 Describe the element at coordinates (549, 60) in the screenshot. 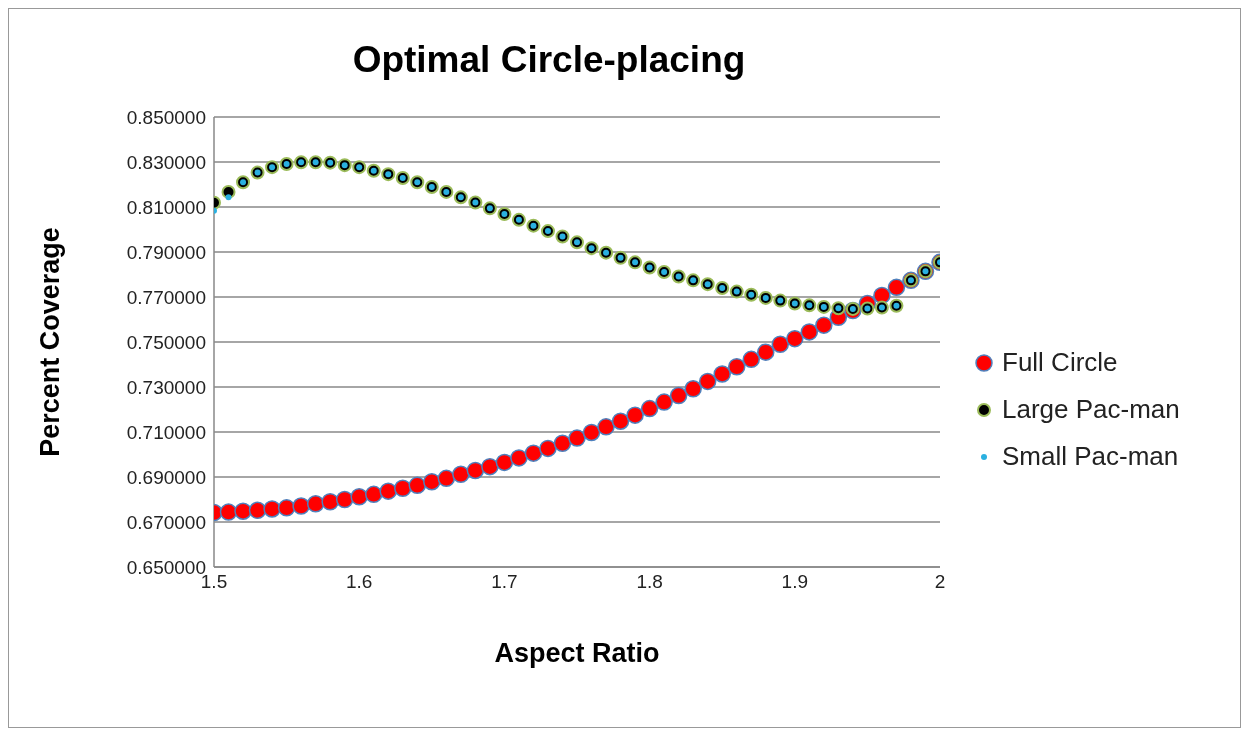

I see `chart-title: Optimal Circle-placing` at that location.